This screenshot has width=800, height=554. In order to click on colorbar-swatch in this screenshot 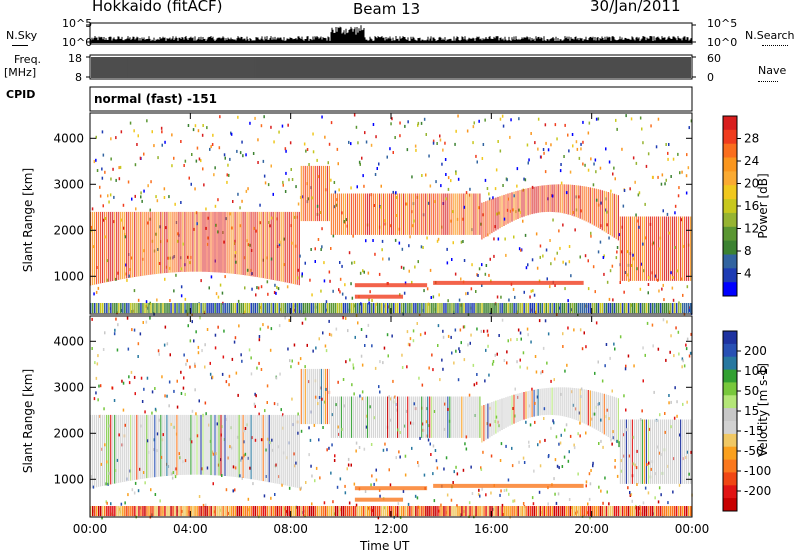, I will do `click(730, 505)`.